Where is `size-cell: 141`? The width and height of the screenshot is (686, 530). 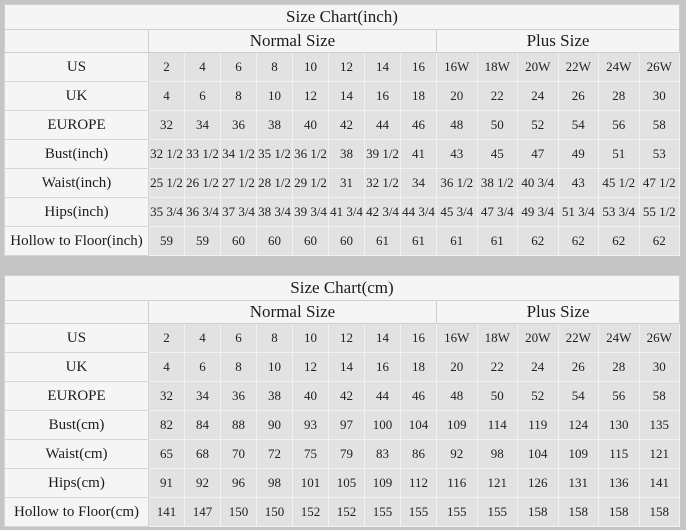
size-cell: 141 is located at coordinates (659, 483).